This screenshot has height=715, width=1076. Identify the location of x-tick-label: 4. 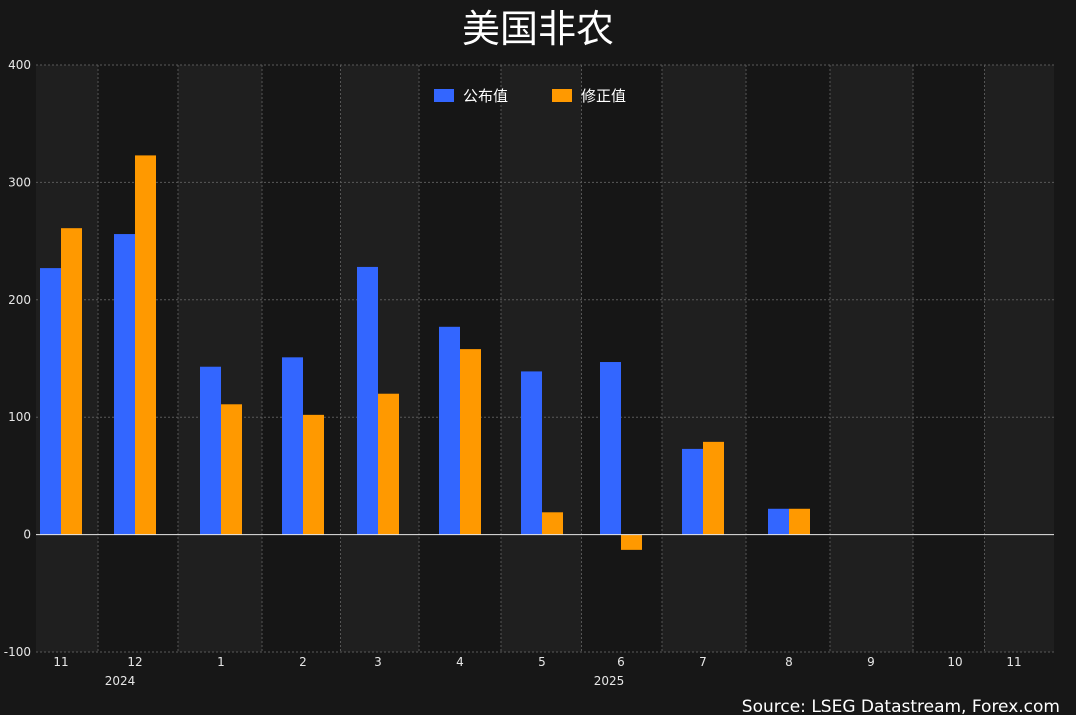
(460, 662).